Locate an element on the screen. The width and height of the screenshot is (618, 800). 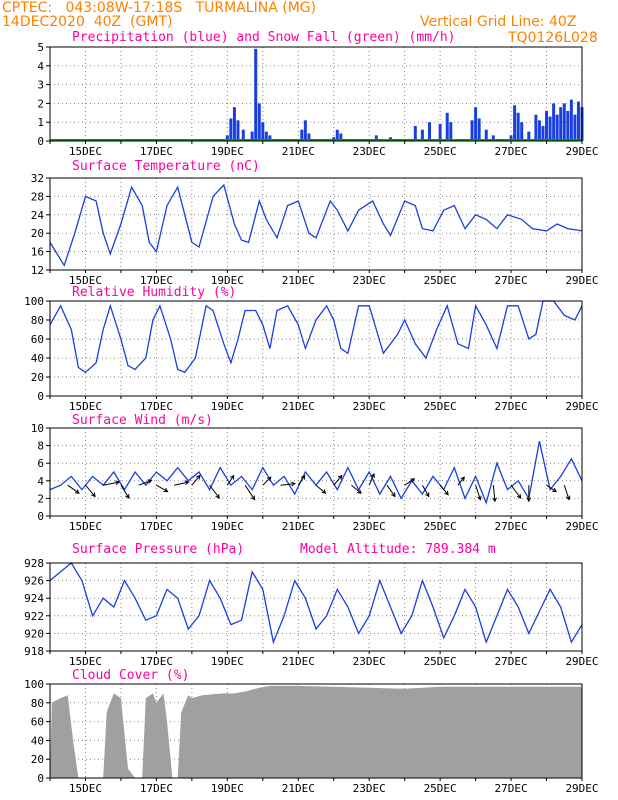
y-tick-label: 80 is located at coordinates (37, 320).